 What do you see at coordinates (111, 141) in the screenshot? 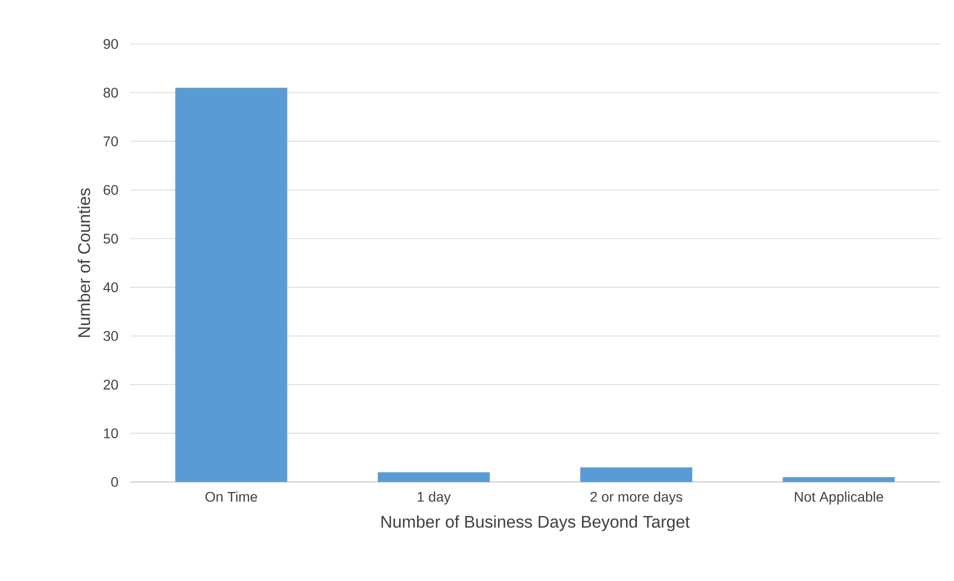
I see `y-tick-label: 70` at bounding box center [111, 141].